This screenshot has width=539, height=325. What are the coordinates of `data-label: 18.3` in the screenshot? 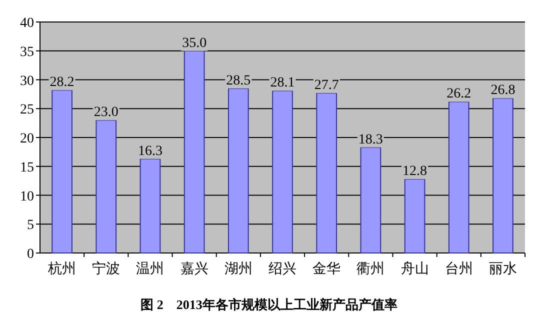 It's located at (370, 140).